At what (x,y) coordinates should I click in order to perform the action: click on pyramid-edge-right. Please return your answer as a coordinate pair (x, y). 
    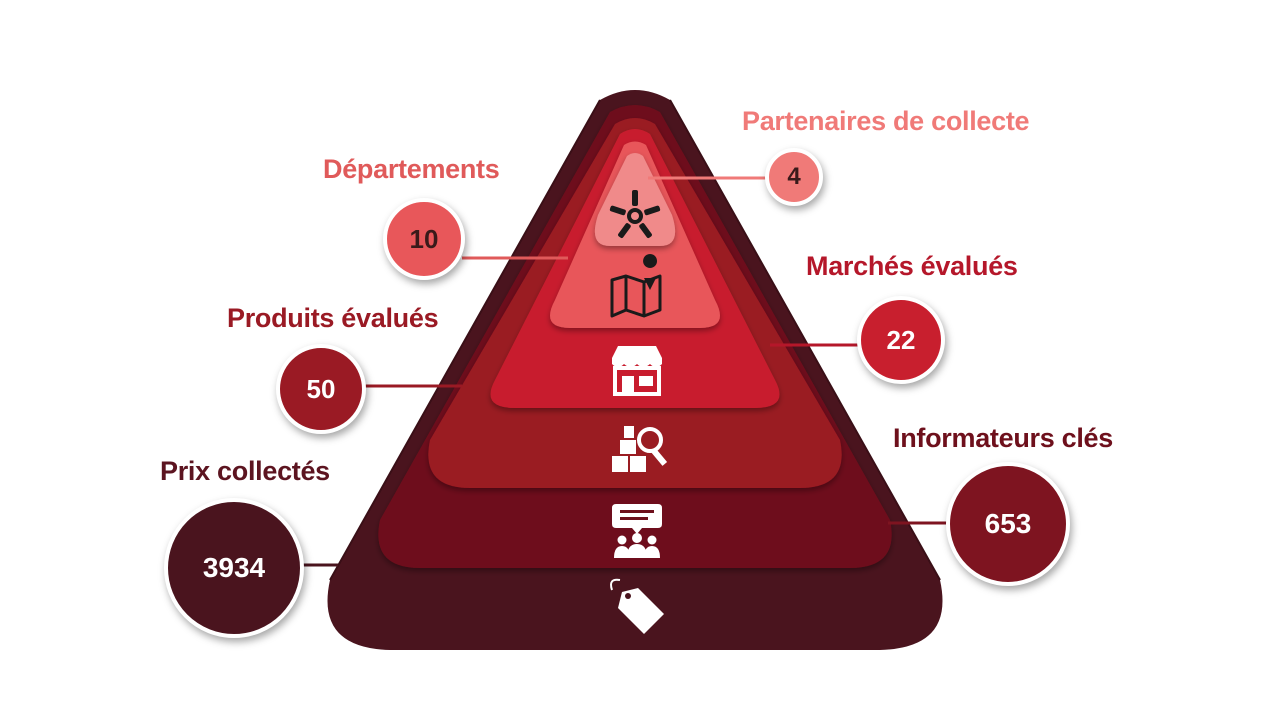
    Looking at the image, I should click on (805, 340).